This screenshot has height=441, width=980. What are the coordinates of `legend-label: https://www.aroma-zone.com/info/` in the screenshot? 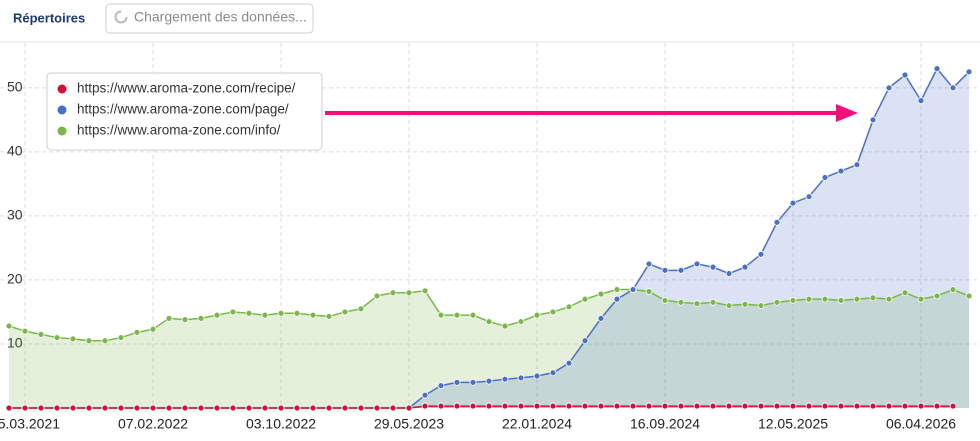 It's located at (179, 130).